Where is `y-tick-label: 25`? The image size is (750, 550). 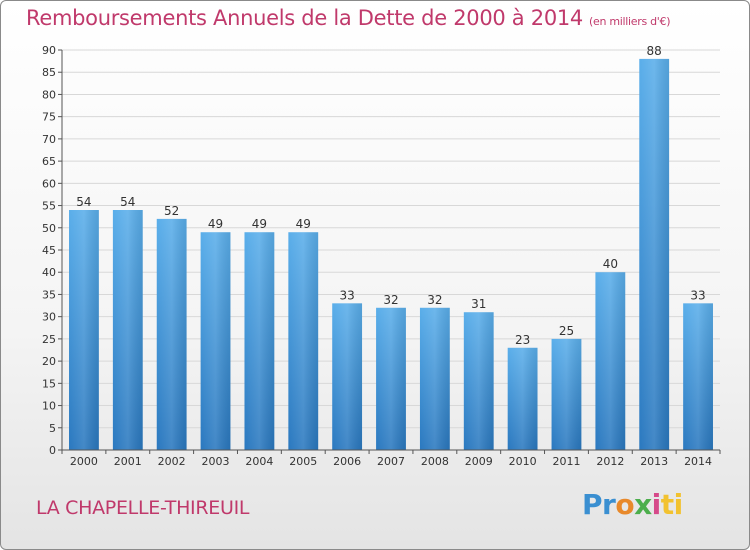
y-tick-label: 25 is located at coordinates (49, 339).